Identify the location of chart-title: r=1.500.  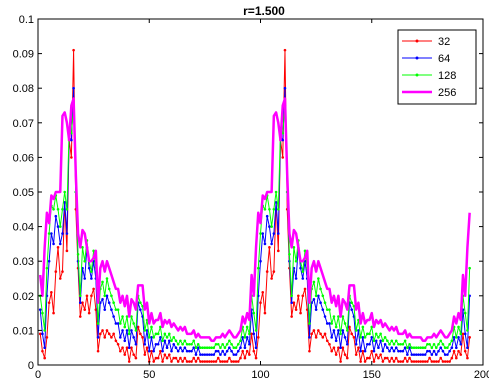
(264, 11).